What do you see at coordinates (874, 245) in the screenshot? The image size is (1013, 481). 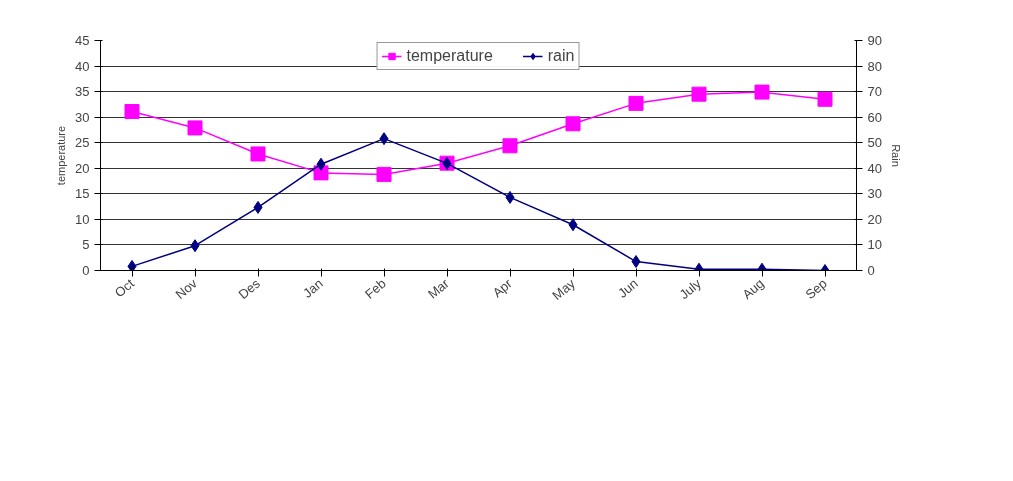 I see `y2-tick-label: 10` at bounding box center [874, 245].